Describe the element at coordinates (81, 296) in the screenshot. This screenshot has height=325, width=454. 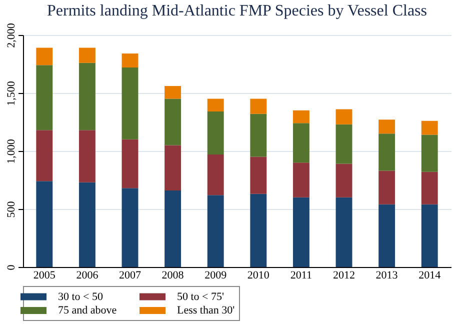
I see `legend-label: 30 to < 50` at that location.